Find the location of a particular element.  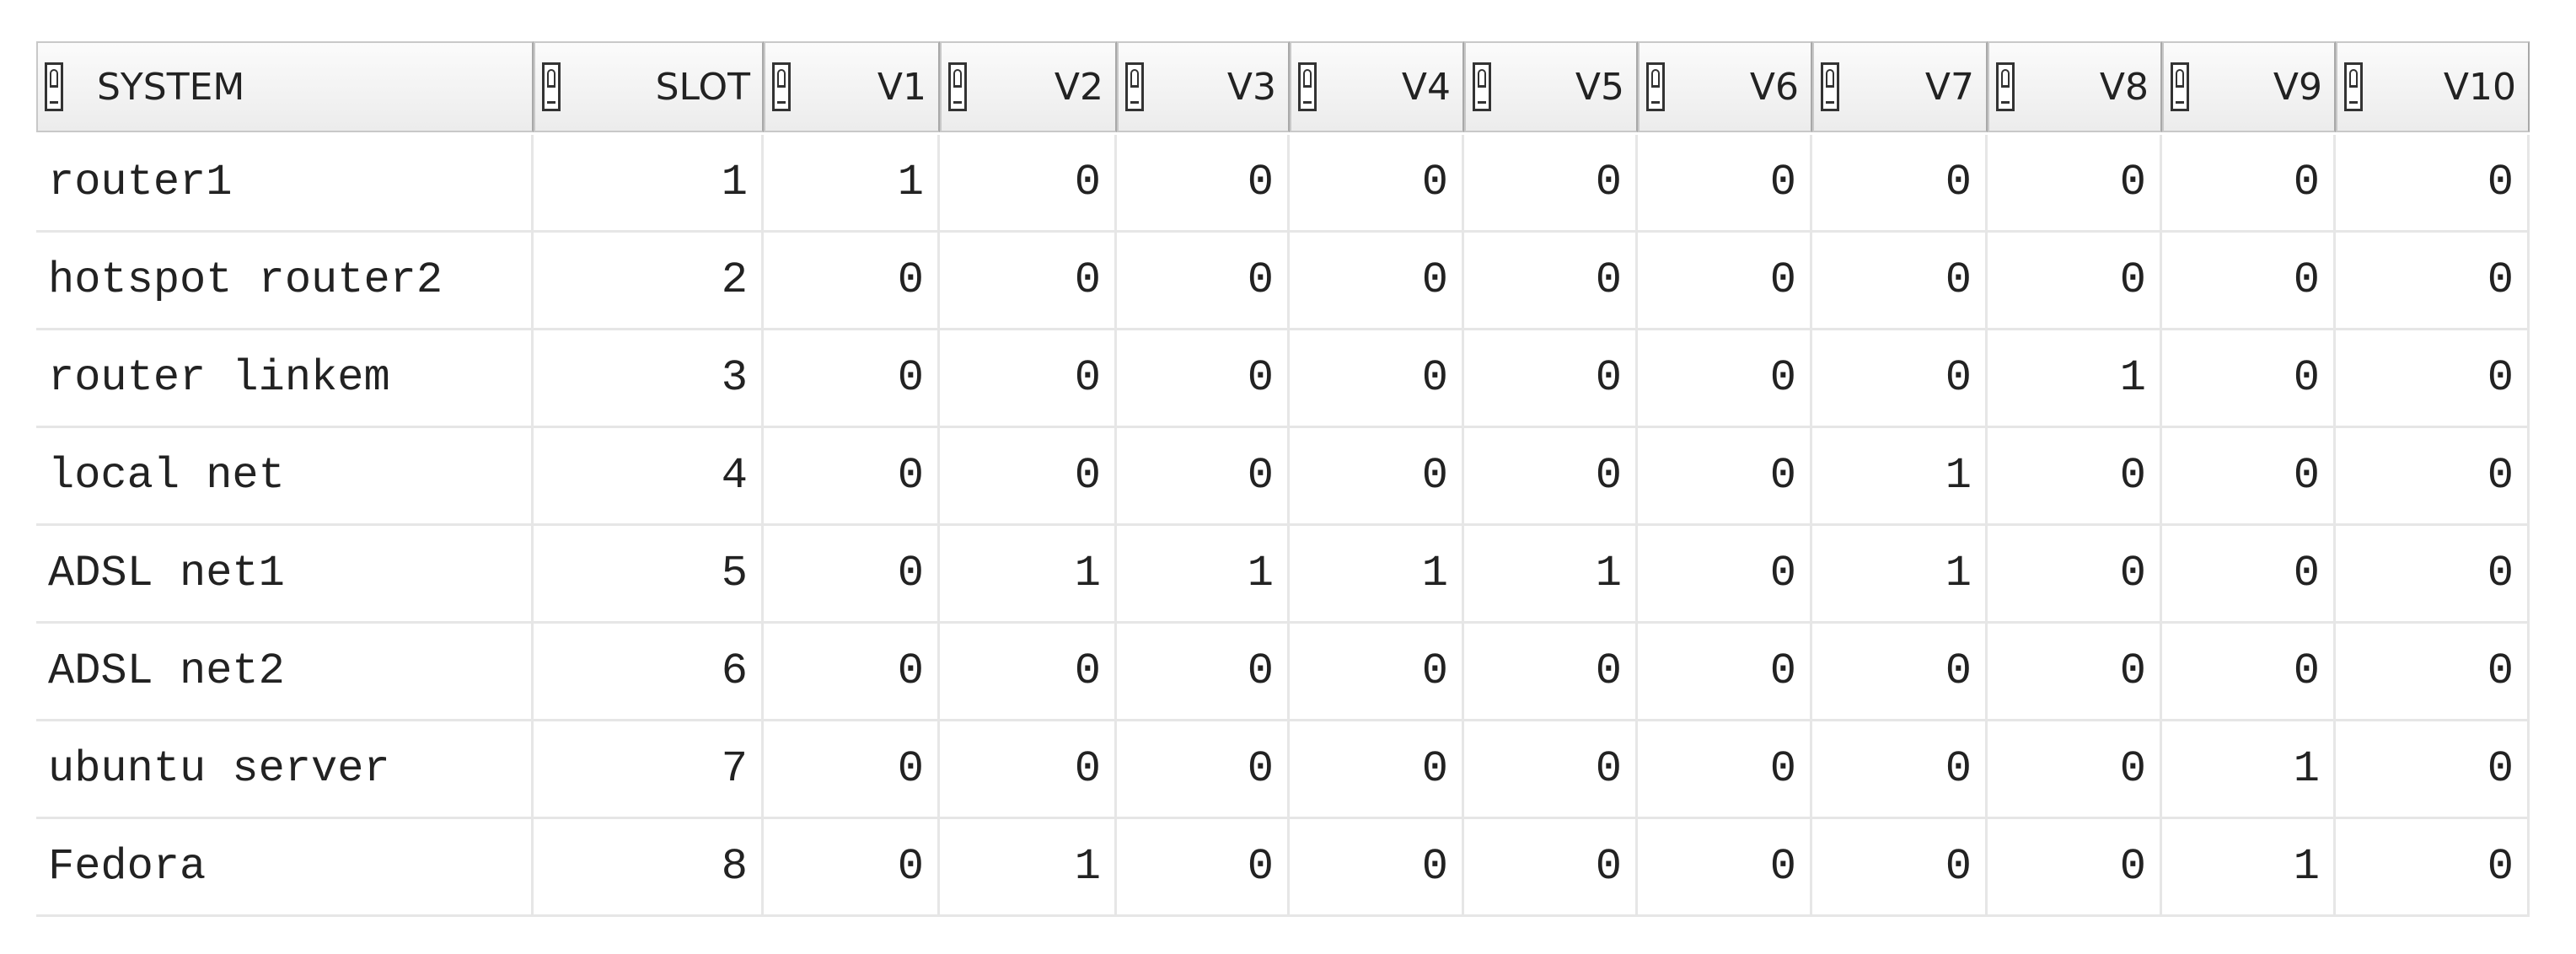

system-cell: hotspot router2 is located at coordinates (285, 281).